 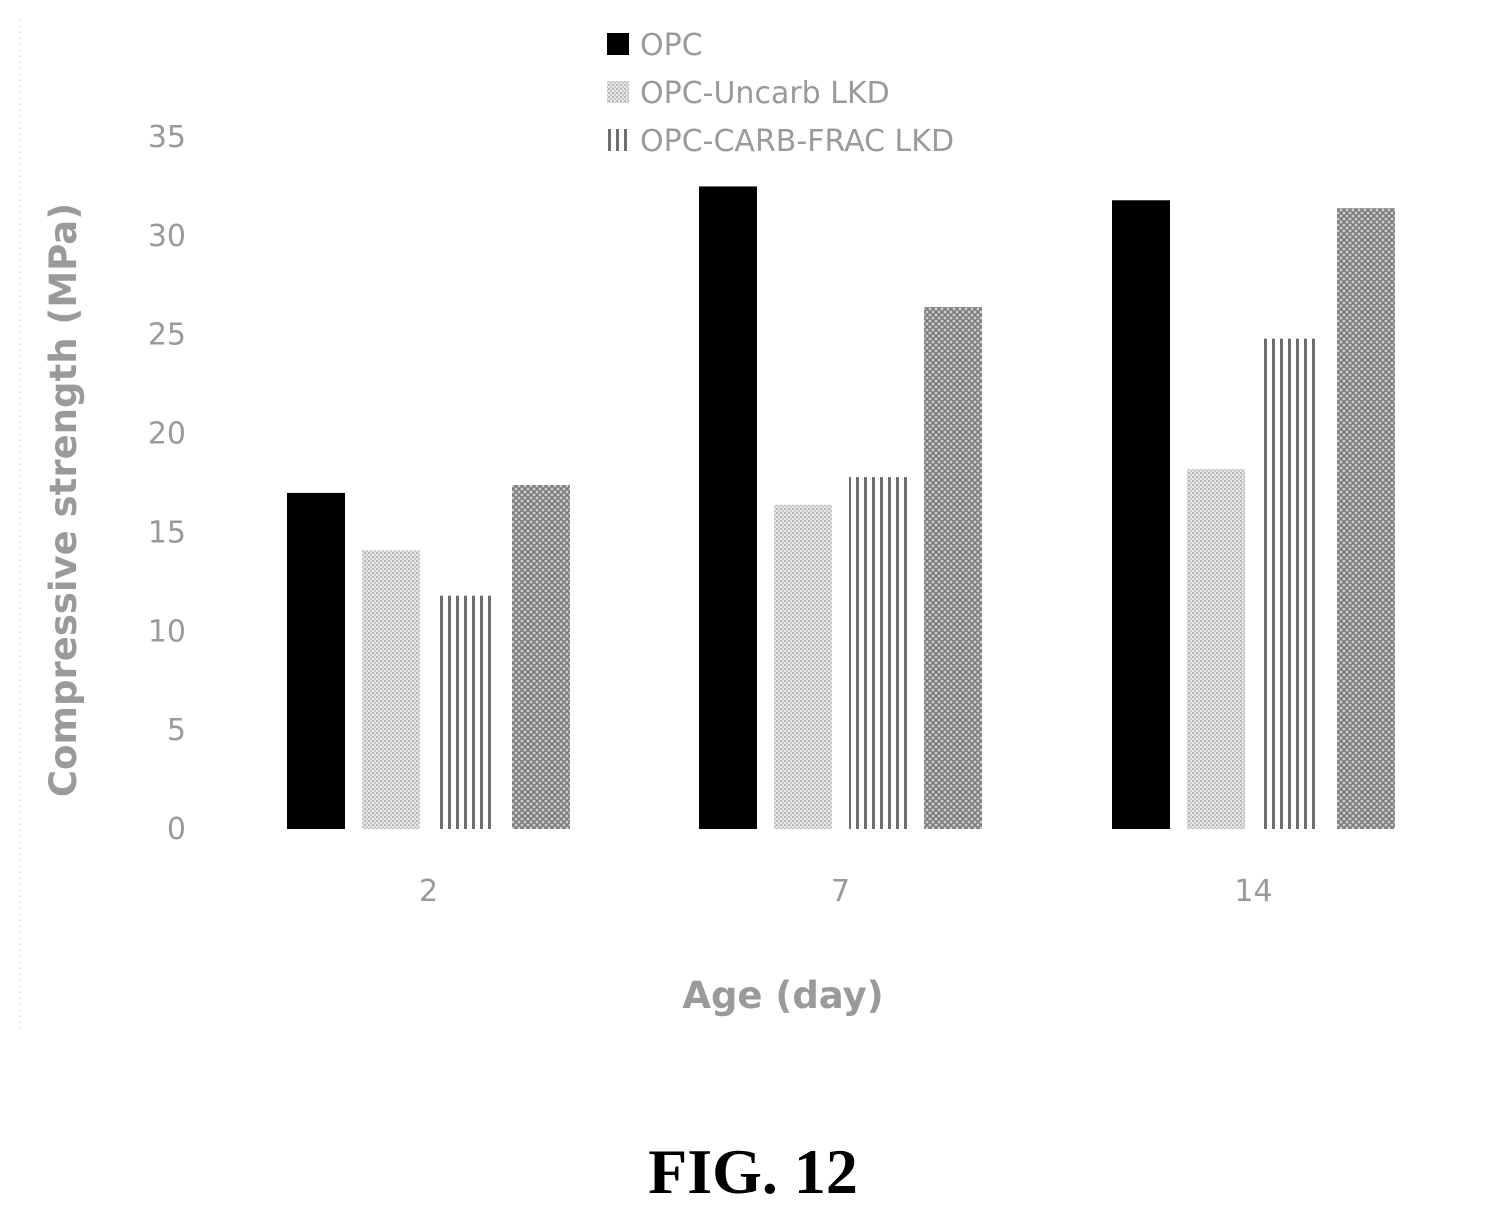 What do you see at coordinates (167, 532) in the screenshot?
I see `y-tick-label: 15` at bounding box center [167, 532].